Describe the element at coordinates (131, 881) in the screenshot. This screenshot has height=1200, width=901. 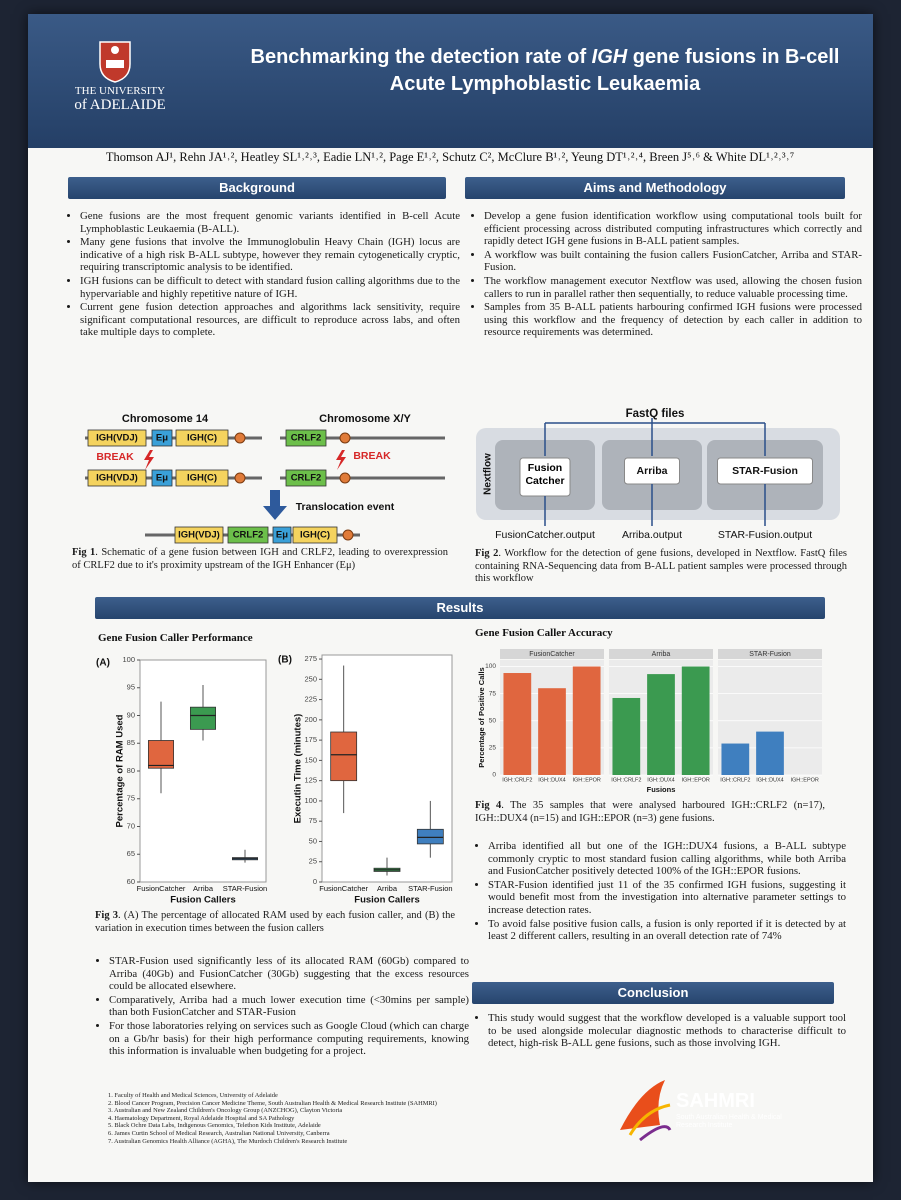
I see `label: 60` at that location.